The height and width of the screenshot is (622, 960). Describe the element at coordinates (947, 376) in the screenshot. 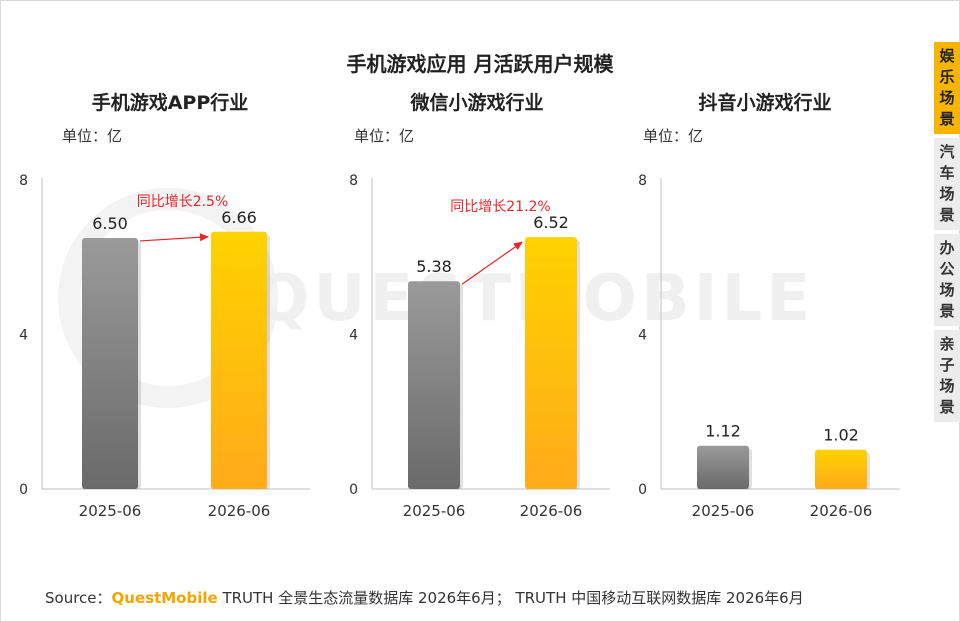

I see `tab-3: 亲子场景` at that location.